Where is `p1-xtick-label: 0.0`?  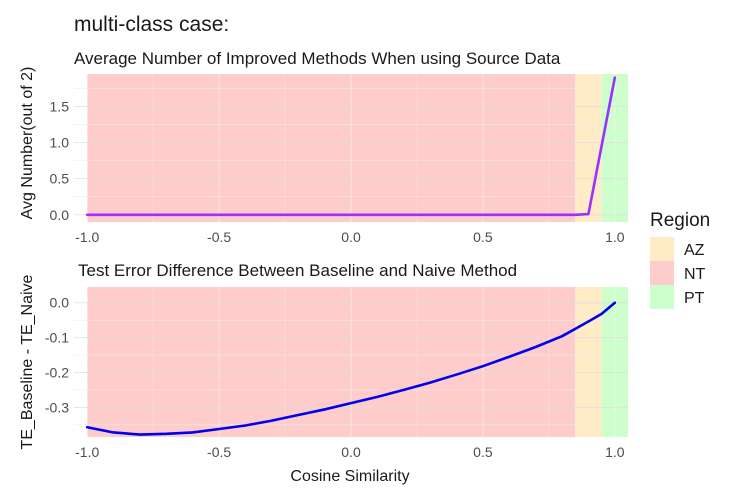 p1-xtick-label: 0.0 is located at coordinates (351, 237).